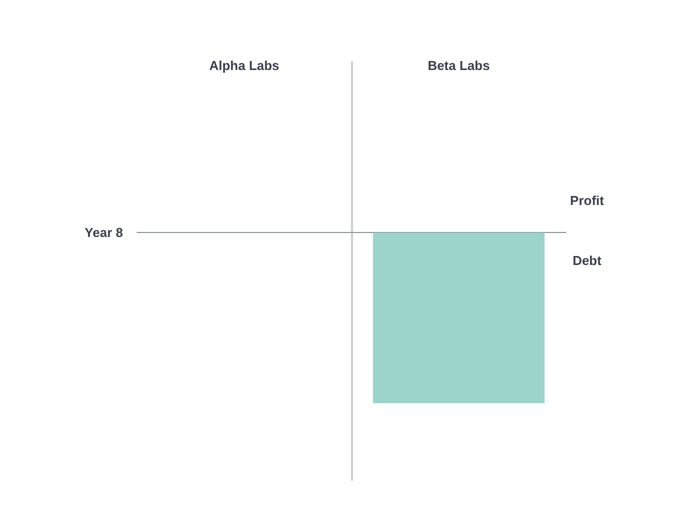 The height and width of the screenshot is (526, 674). What do you see at coordinates (587, 200) in the screenshot?
I see `text: Profit` at bounding box center [587, 200].